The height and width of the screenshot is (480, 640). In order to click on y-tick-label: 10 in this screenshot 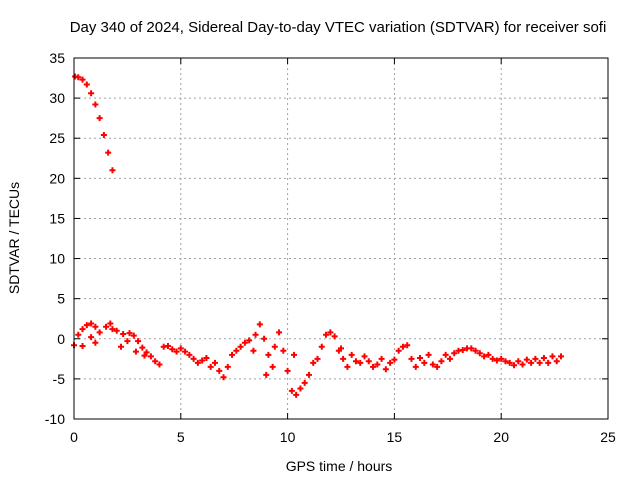, I will do `click(57, 259)`.